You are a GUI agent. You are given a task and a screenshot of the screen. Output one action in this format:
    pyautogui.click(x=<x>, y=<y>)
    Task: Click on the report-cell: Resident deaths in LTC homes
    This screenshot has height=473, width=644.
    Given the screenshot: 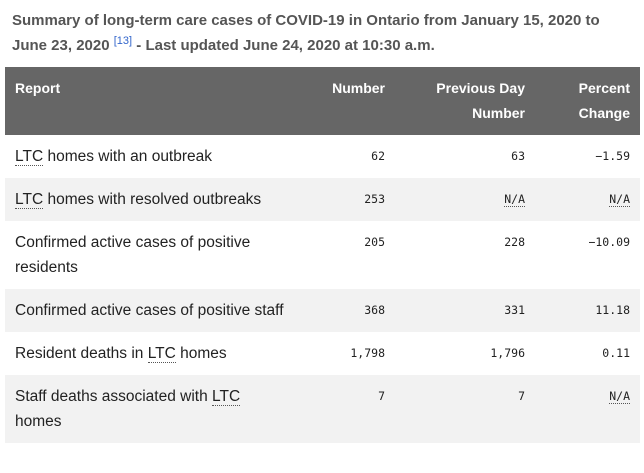 What is the action you would take?
    pyautogui.click(x=152, y=353)
    